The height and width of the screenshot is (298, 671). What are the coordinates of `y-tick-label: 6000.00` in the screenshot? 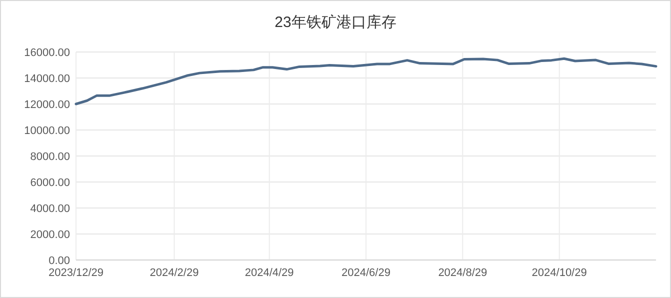 It's located at (50, 183).